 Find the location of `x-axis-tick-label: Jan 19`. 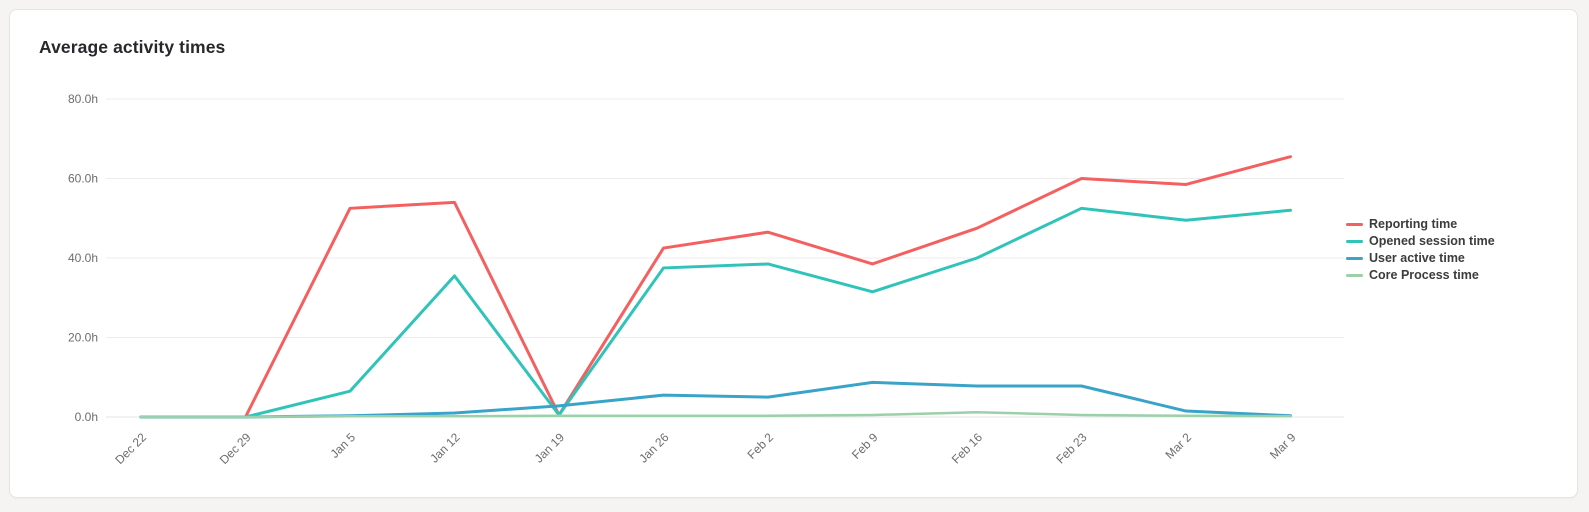

x-axis-tick-label: Jan 19 is located at coordinates (550, 448).